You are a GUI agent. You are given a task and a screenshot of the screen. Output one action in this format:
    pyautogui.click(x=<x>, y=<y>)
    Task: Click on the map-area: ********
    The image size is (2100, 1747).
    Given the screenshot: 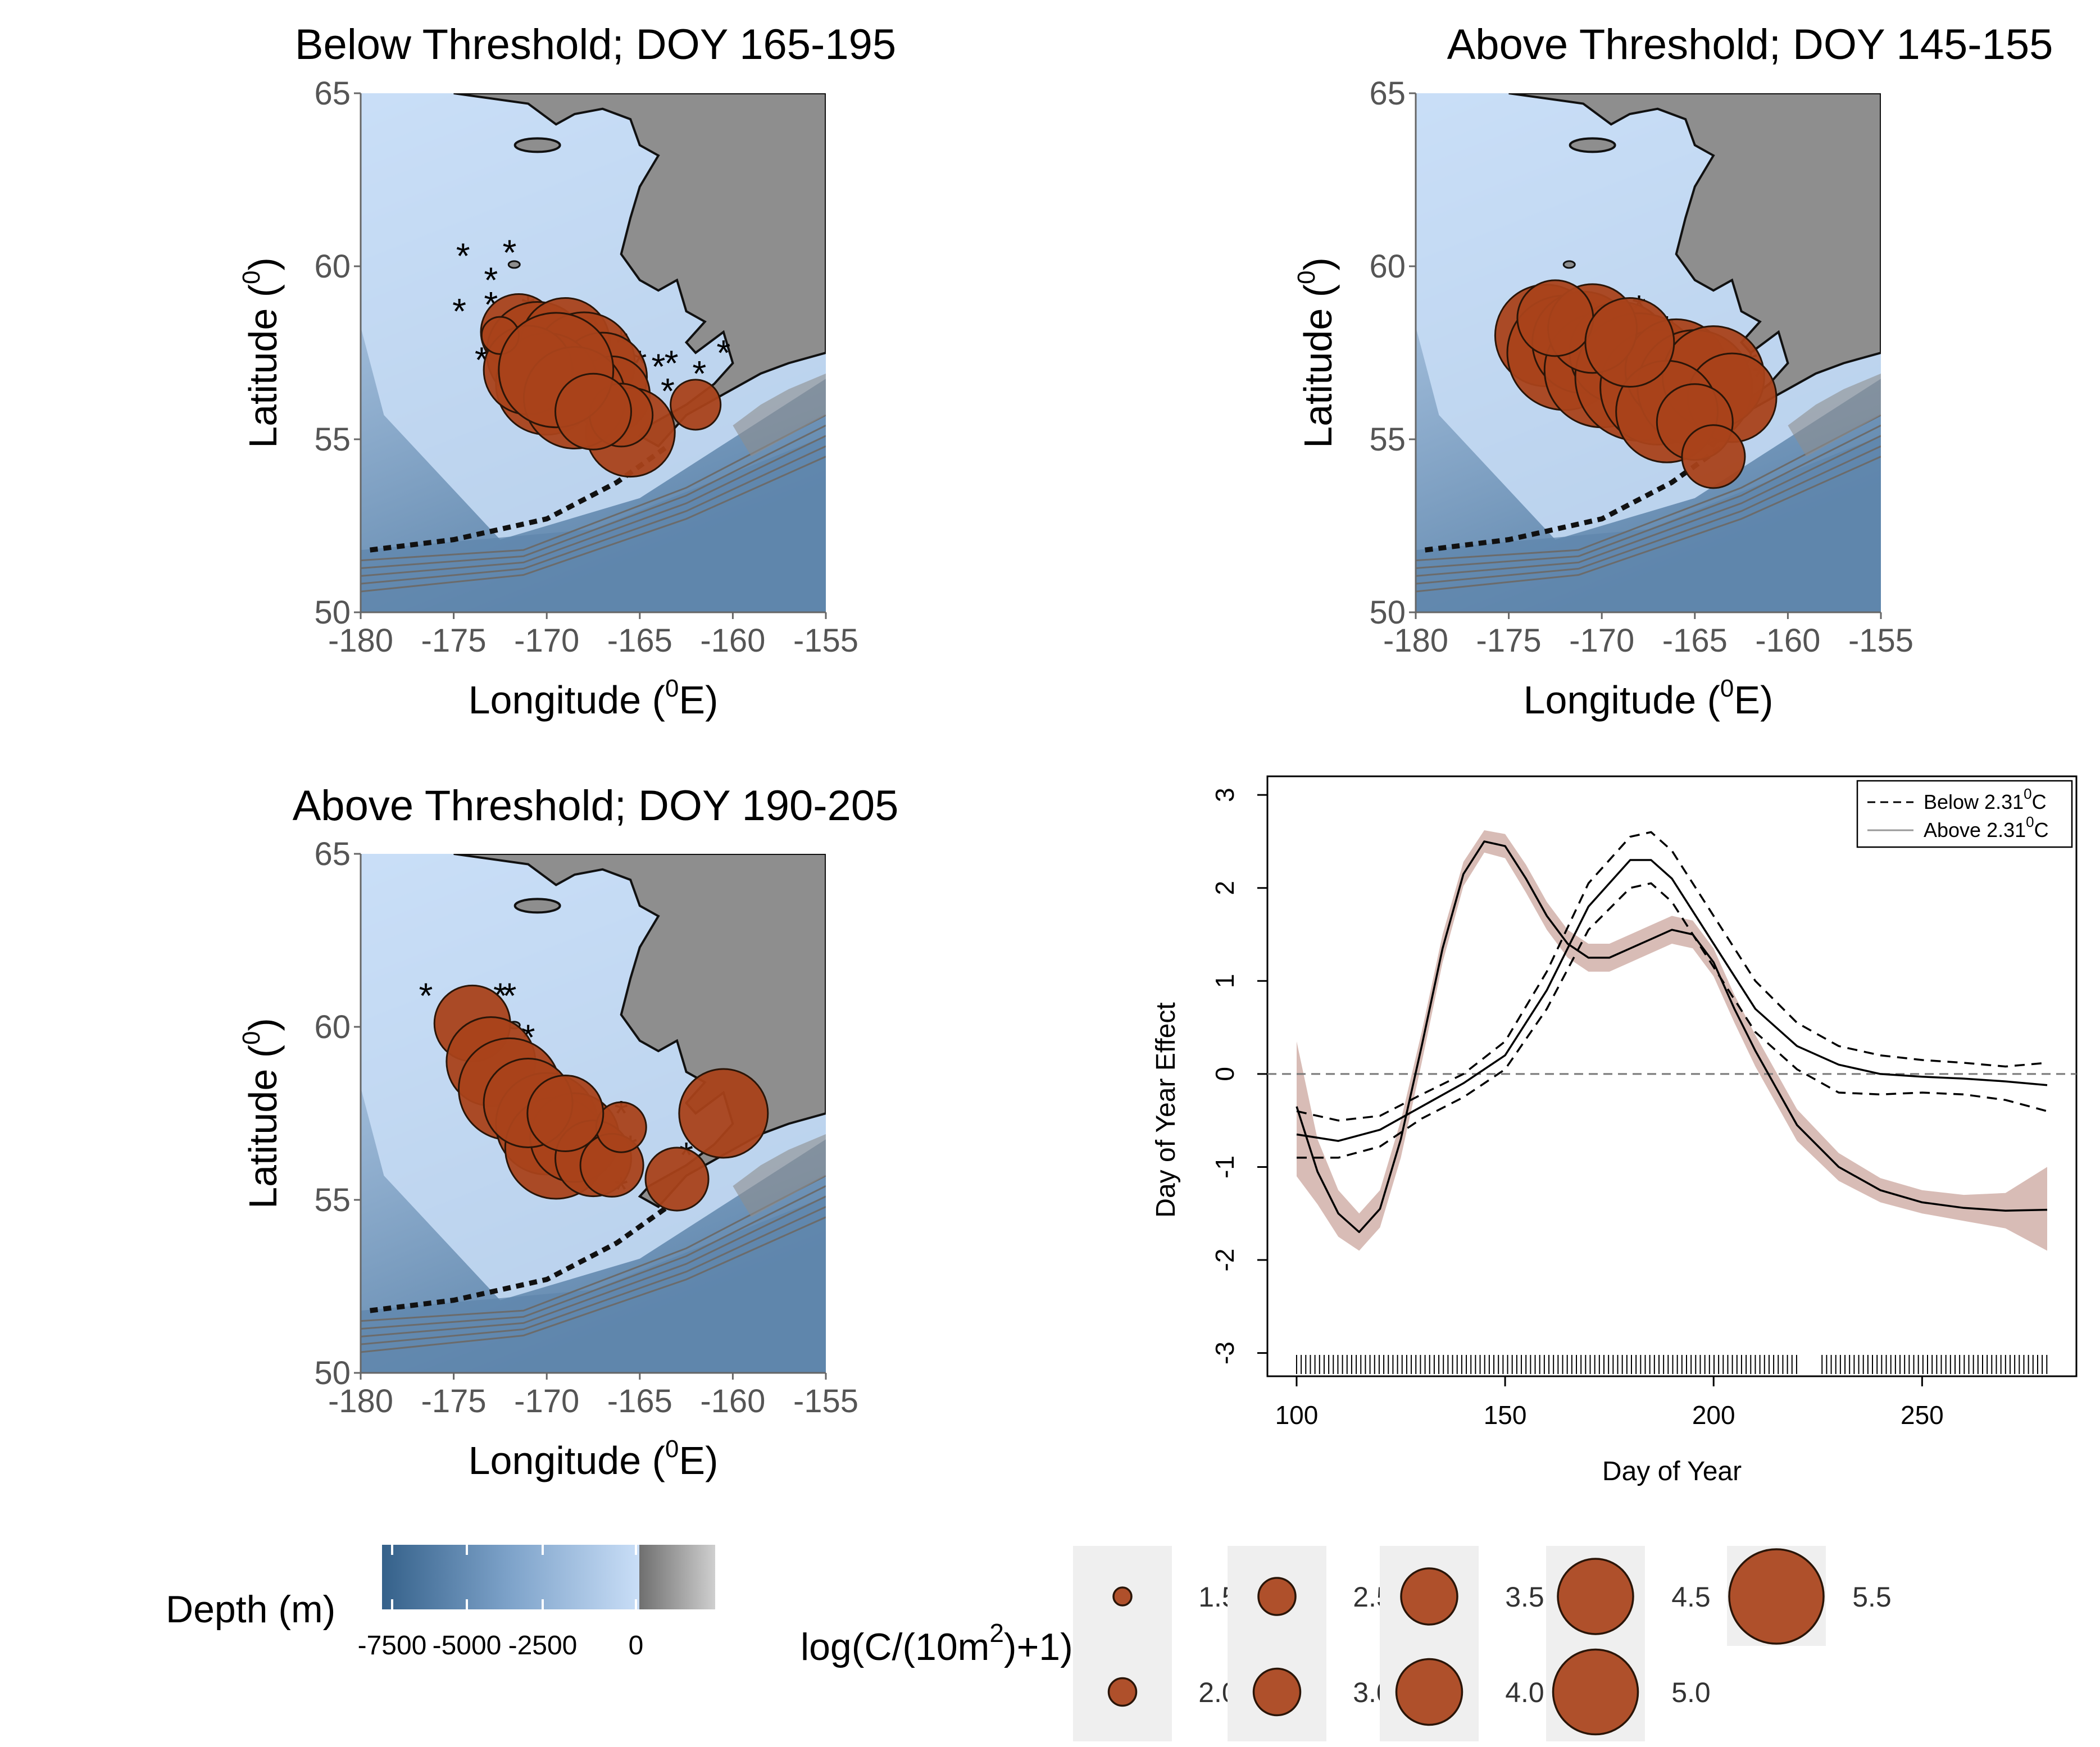 What is the action you would take?
    pyautogui.click(x=594, y=1113)
    